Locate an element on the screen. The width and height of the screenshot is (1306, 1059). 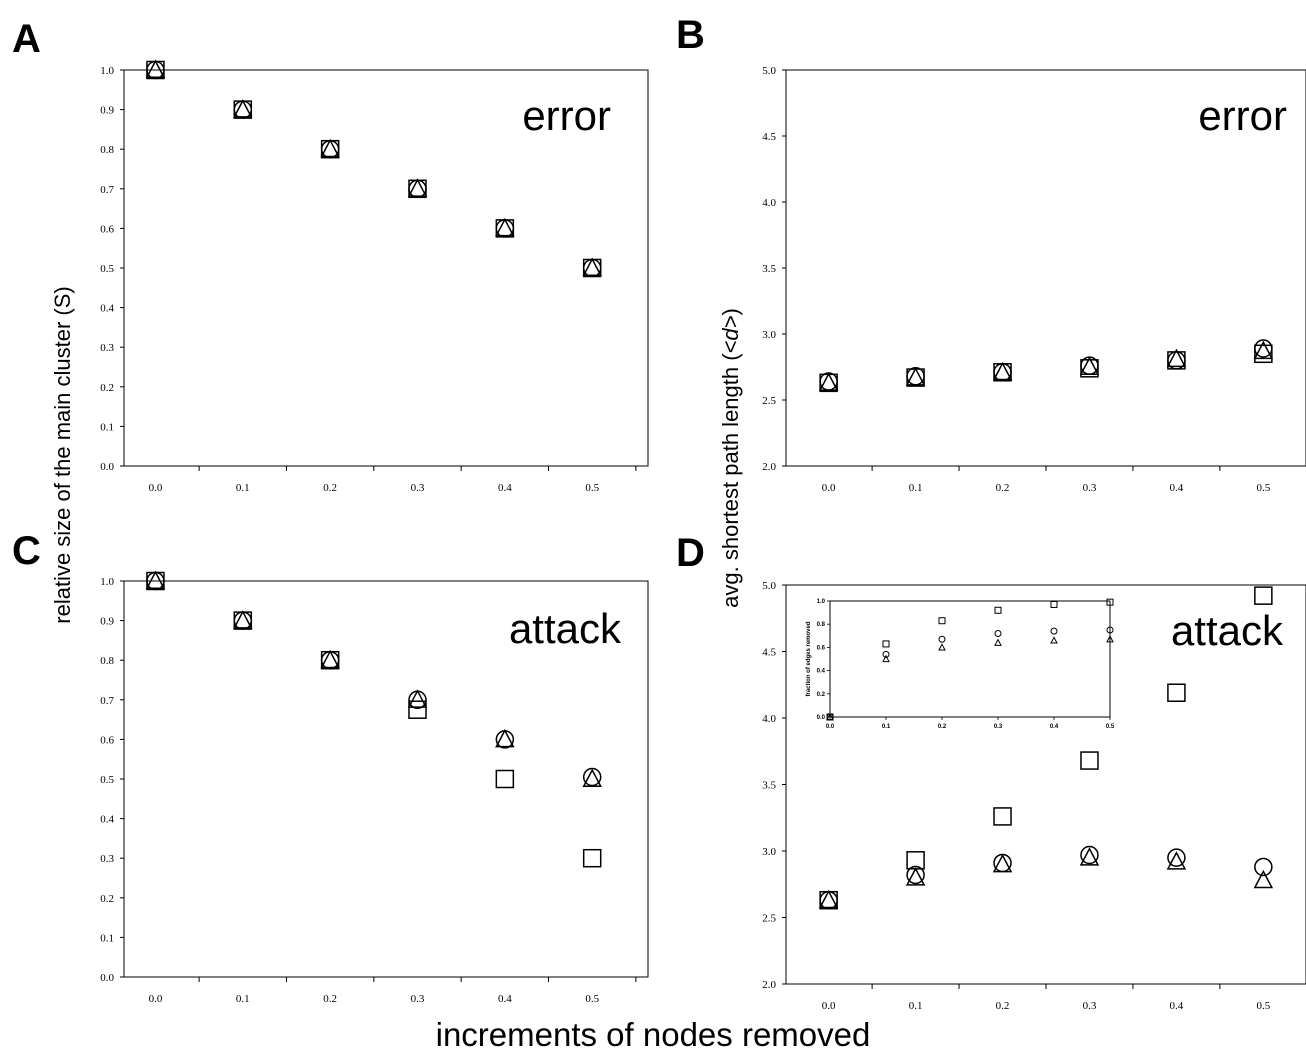
y-tick-label: 5.0 is located at coordinates (769, 586).